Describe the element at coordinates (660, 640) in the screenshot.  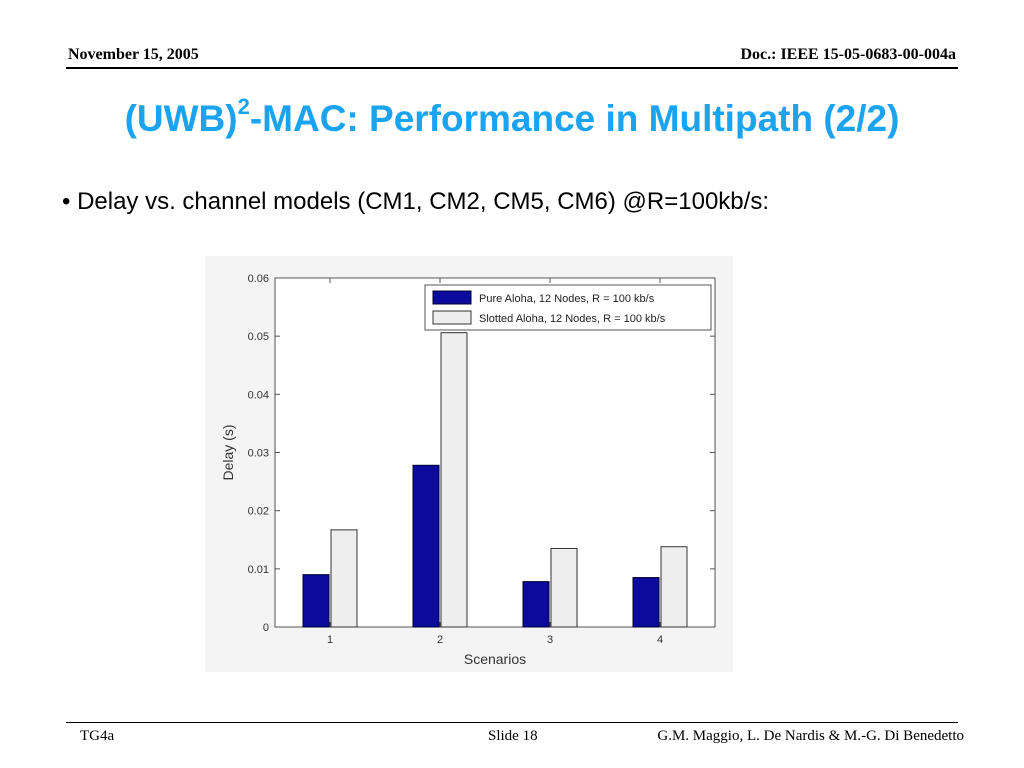
I see `x-tick-label: 4` at that location.